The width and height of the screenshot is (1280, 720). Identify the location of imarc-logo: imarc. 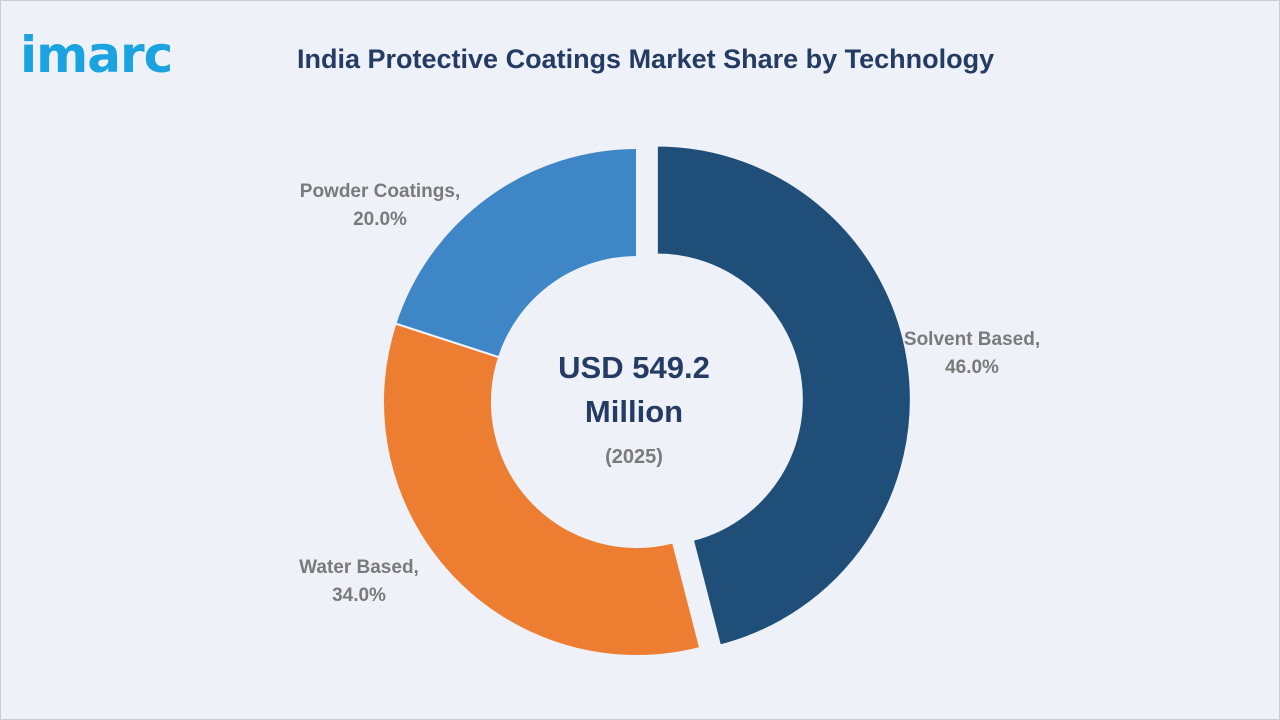
(96, 55).